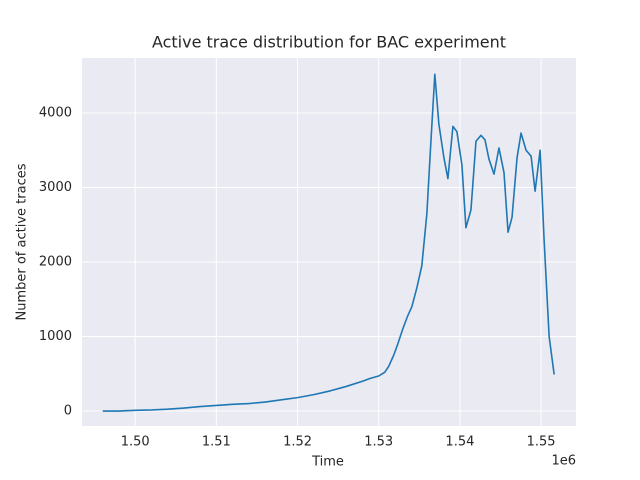  Describe the element at coordinates (541, 442) in the screenshot. I see `x-tick-label: 1.55` at that location.